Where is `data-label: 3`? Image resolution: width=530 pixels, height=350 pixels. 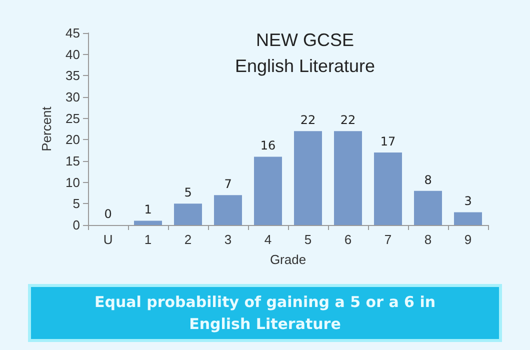 data-label: 3 is located at coordinates (468, 201).